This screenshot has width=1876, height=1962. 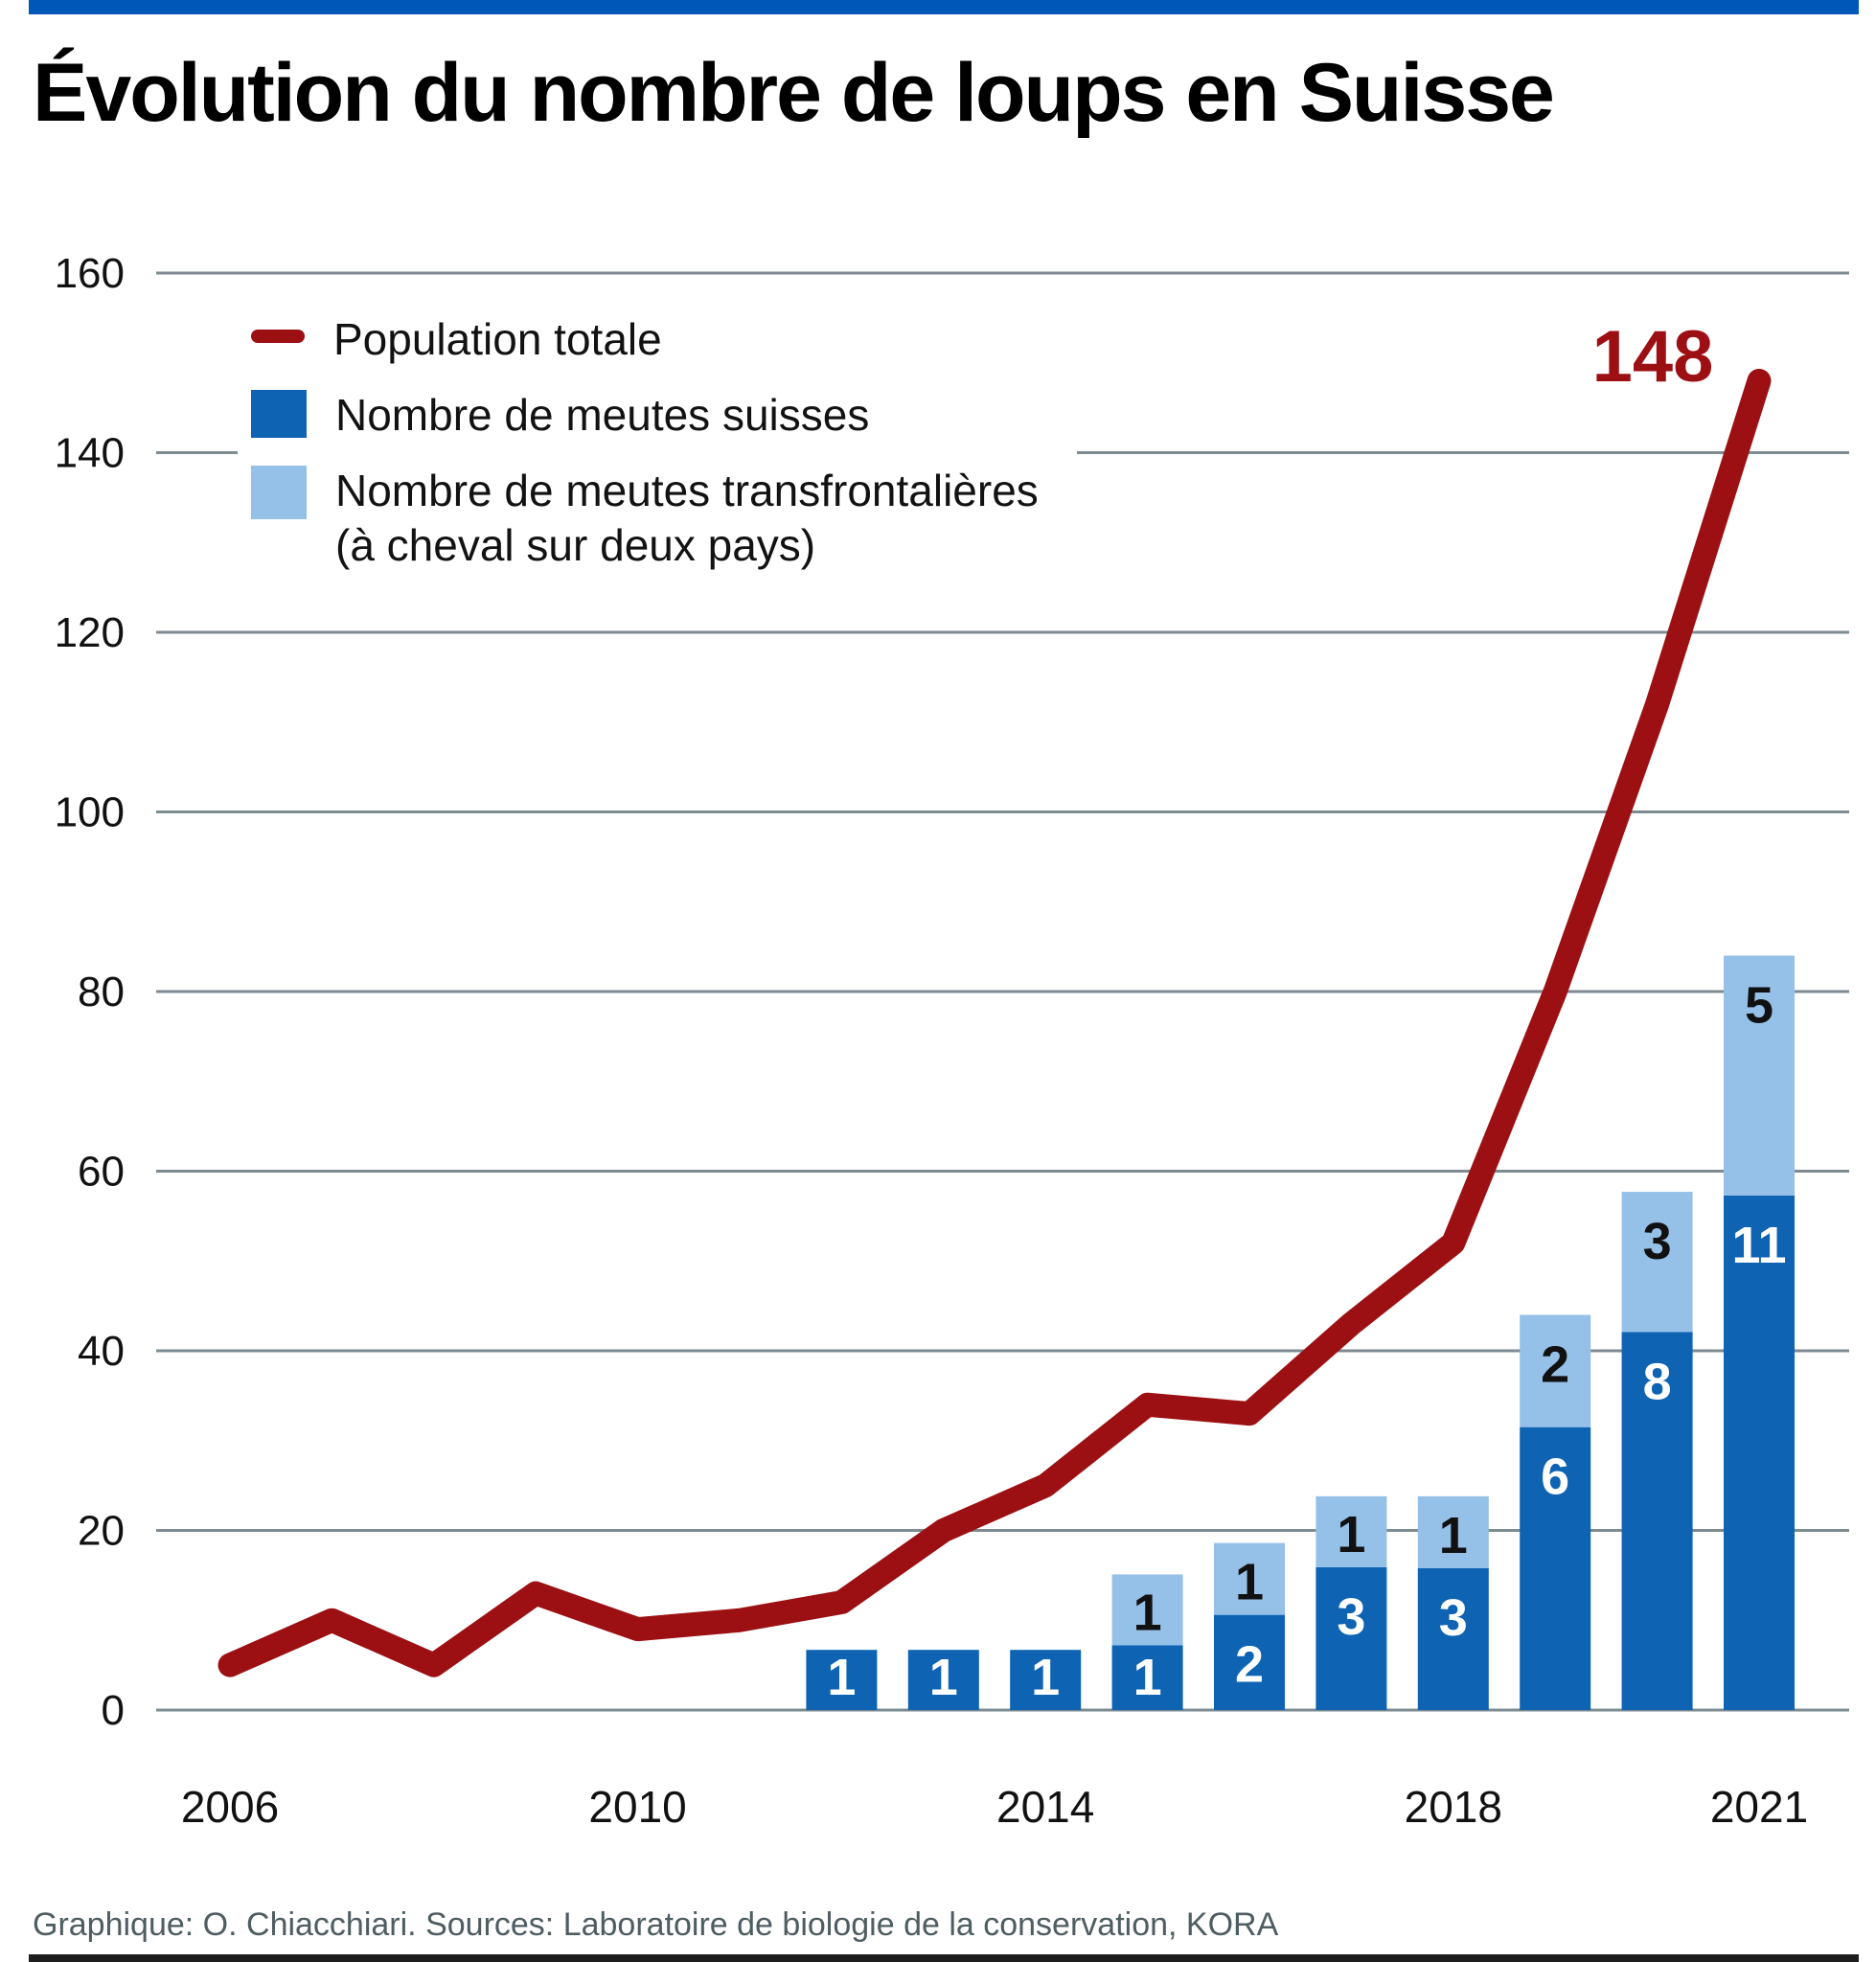 I want to click on bar-cross-count-2019: 2, so click(x=1555, y=1365).